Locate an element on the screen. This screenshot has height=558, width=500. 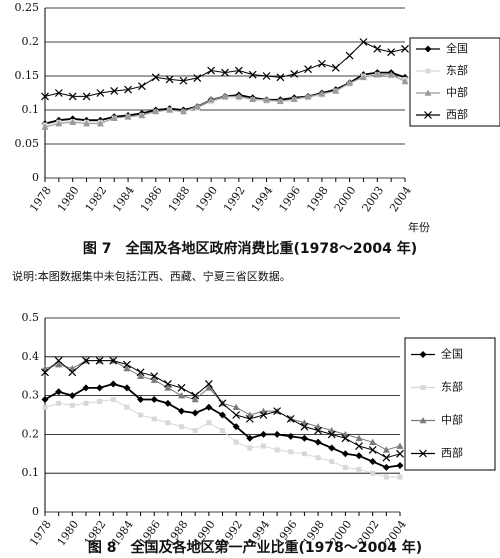
x-tick-label: 1994 is located at coordinates (262, 199).